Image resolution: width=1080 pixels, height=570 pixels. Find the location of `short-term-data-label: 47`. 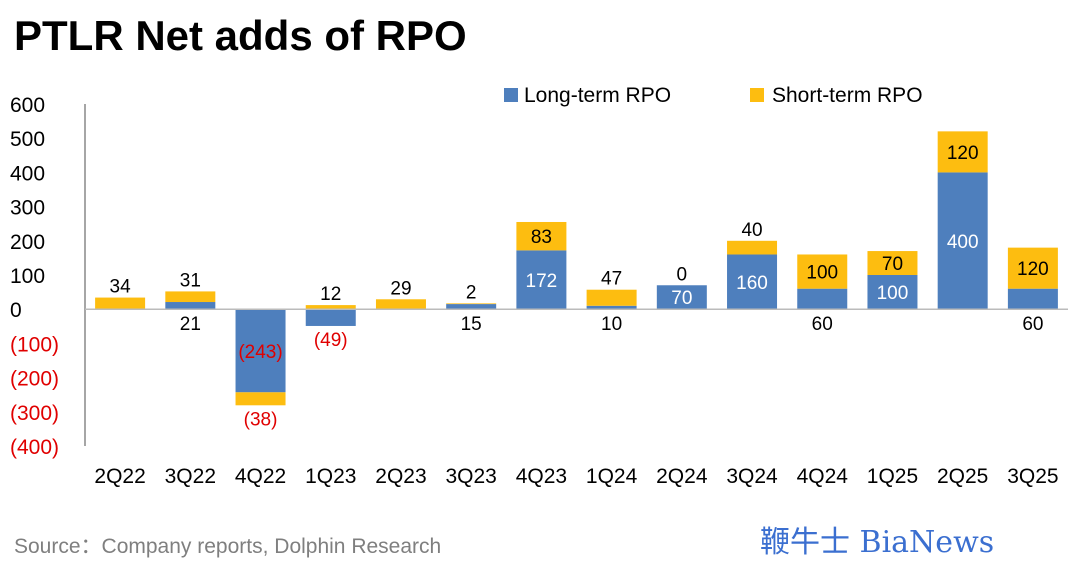

short-term-data-label: 47 is located at coordinates (611, 279).